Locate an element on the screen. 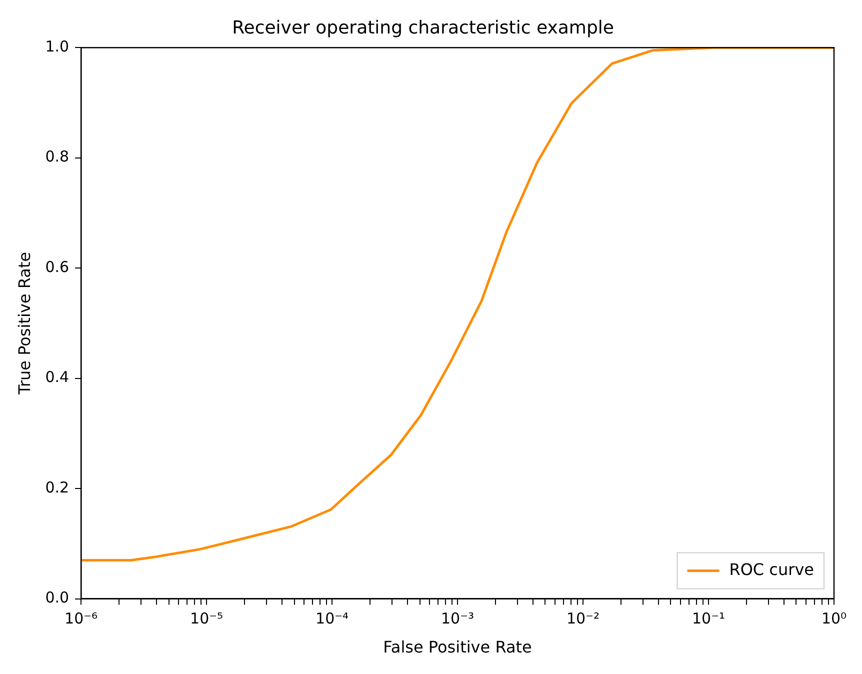 The image size is (862, 674). x-tick-label: 10⁻¹ is located at coordinates (709, 619).